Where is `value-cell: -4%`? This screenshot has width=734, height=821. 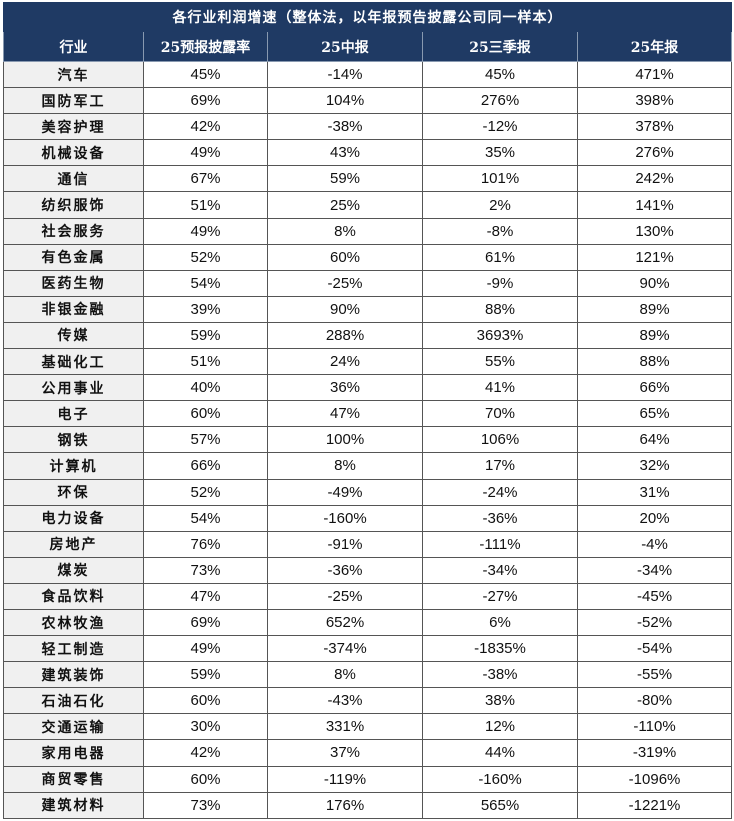
value-cell: -4% is located at coordinates (654, 544).